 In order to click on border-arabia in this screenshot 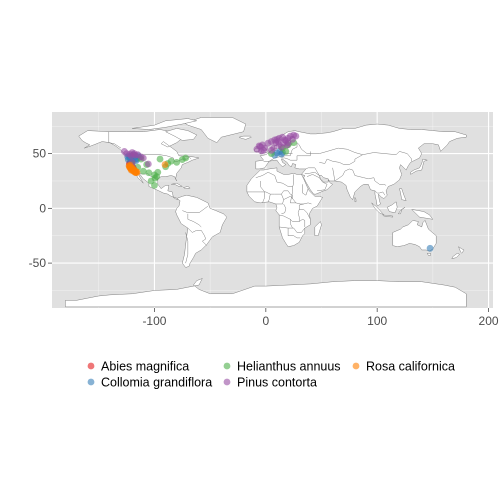, I will do `click(317, 183)`.